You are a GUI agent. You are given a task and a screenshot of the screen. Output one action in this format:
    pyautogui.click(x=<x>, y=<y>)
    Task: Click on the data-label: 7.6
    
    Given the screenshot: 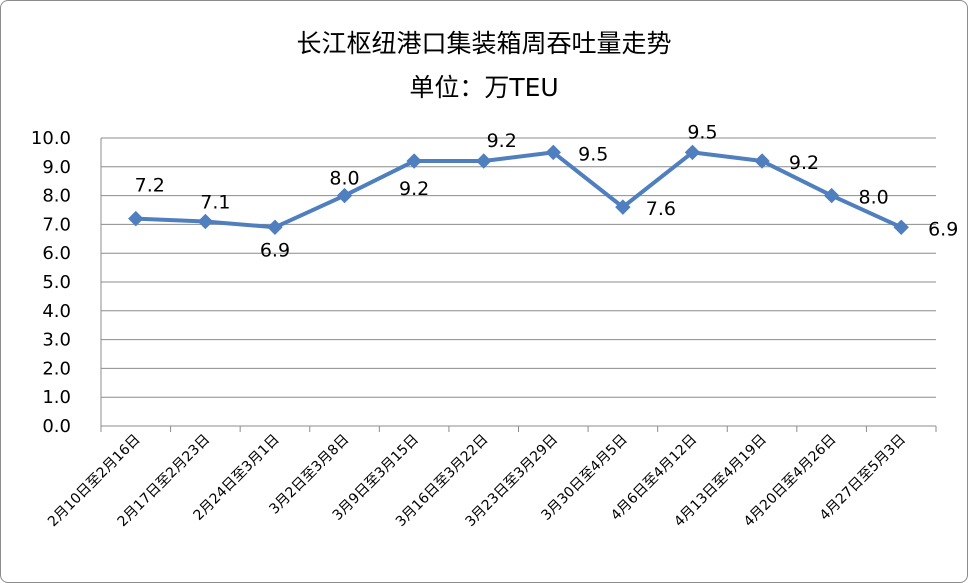 What is the action you would take?
    pyautogui.click(x=661, y=209)
    